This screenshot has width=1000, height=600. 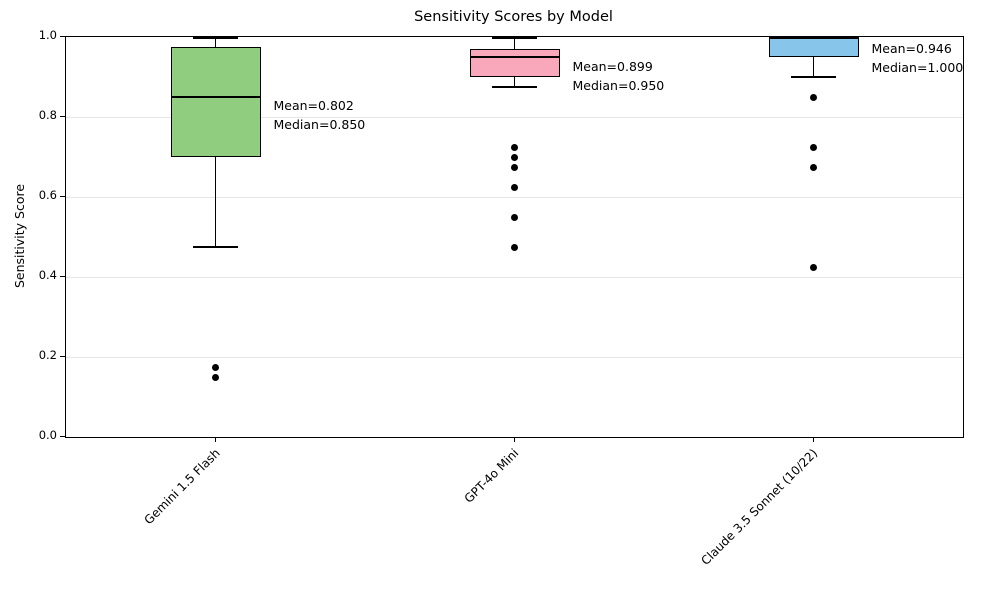 I want to click on y-axis-tick-label: 0.2, so click(x=47, y=355).